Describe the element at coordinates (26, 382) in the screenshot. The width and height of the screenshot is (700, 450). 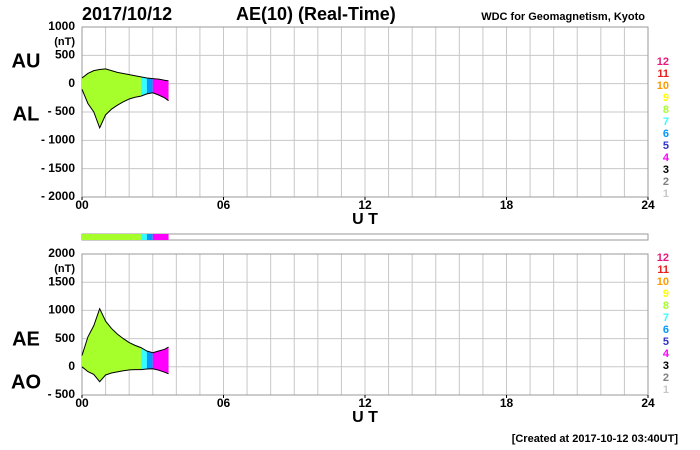
I see `series-label: AO` at that location.